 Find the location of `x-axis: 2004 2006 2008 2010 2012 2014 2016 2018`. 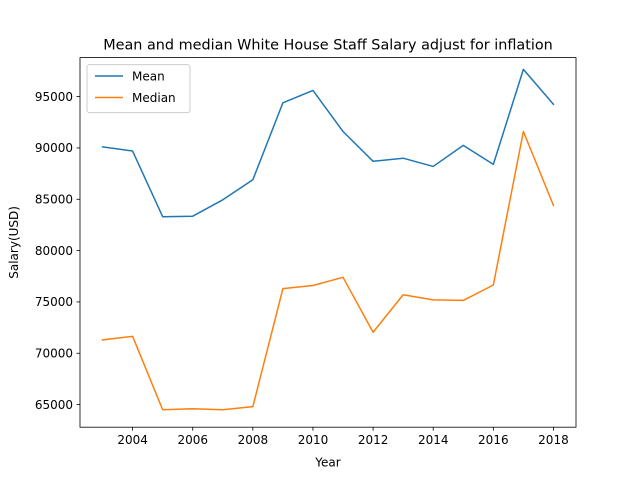

x-axis: 2004 2006 2008 2010 2012 2014 2016 2018 is located at coordinates (343, 437).